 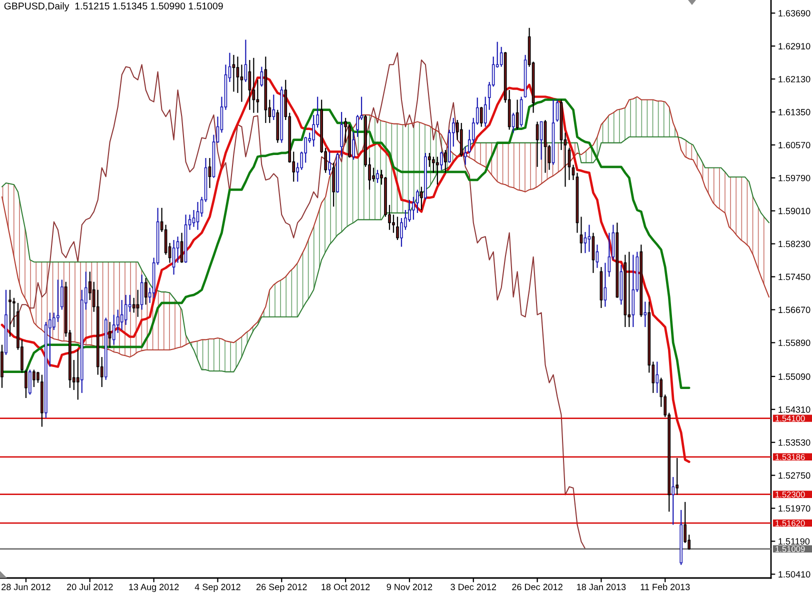 I want to click on y-tick-label: 1.50410, so click(x=794, y=574).